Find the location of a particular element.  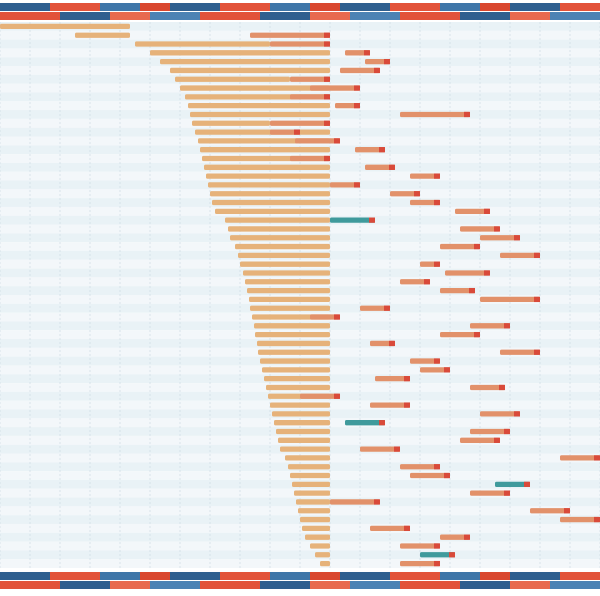

header-band is located at coordinates (300, 7).